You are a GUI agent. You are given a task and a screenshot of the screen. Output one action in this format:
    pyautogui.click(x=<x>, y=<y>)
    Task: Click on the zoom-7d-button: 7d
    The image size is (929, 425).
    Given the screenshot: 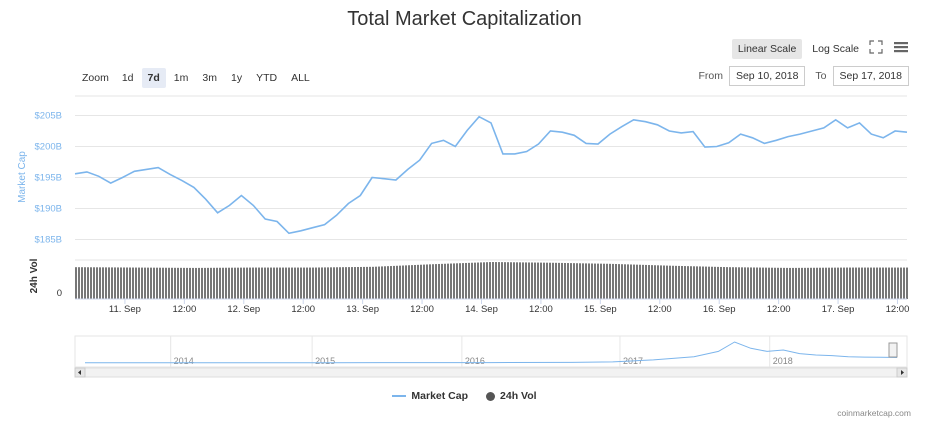 What is the action you would take?
    pyautogui.click(x=153, y=78)
    